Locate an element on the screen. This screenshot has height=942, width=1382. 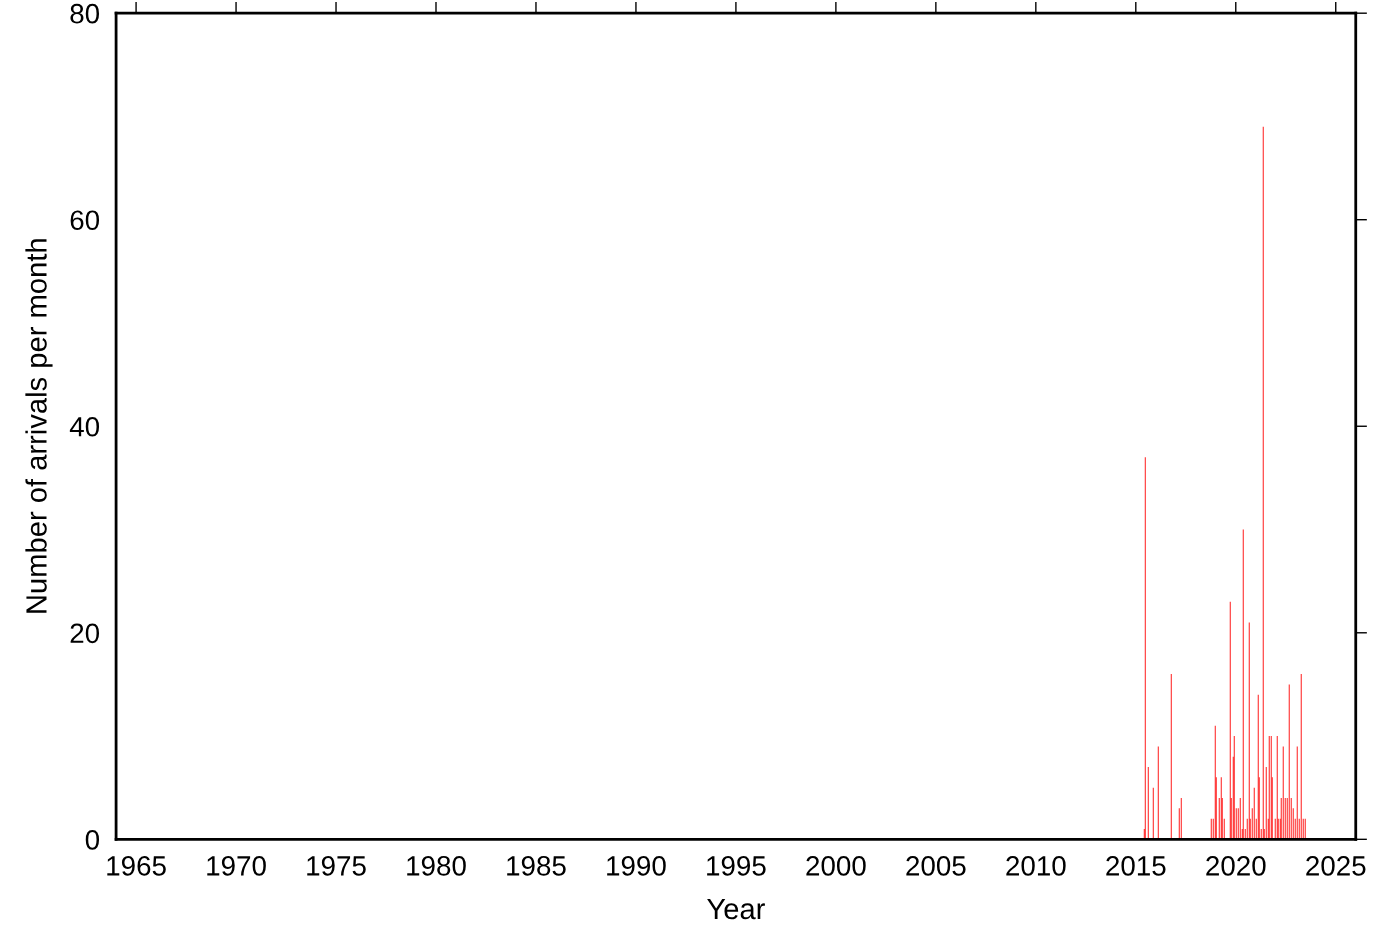
x-tick-label: 1980 is located at coordinates (436, 866).